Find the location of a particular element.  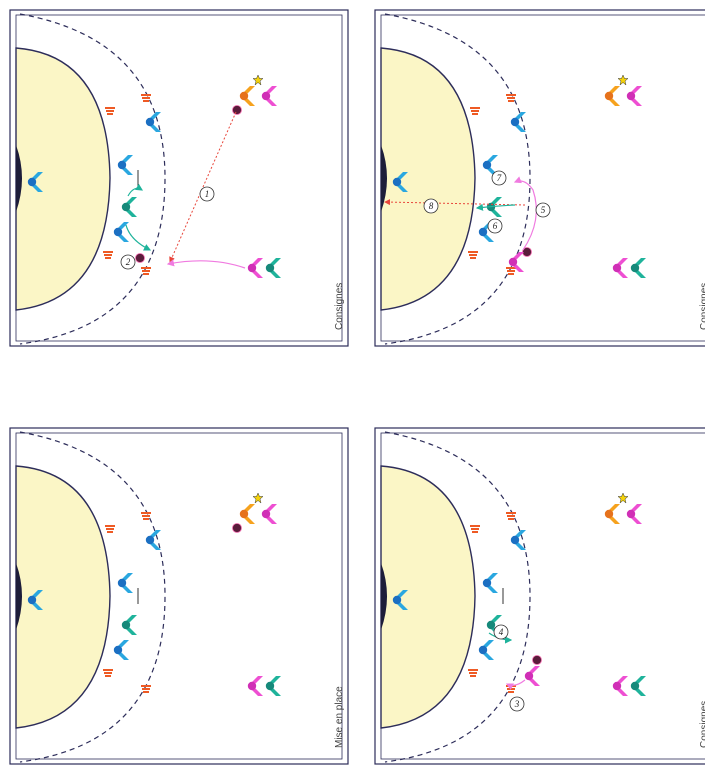

step-number: 1 is located at coordinates (207, 194).